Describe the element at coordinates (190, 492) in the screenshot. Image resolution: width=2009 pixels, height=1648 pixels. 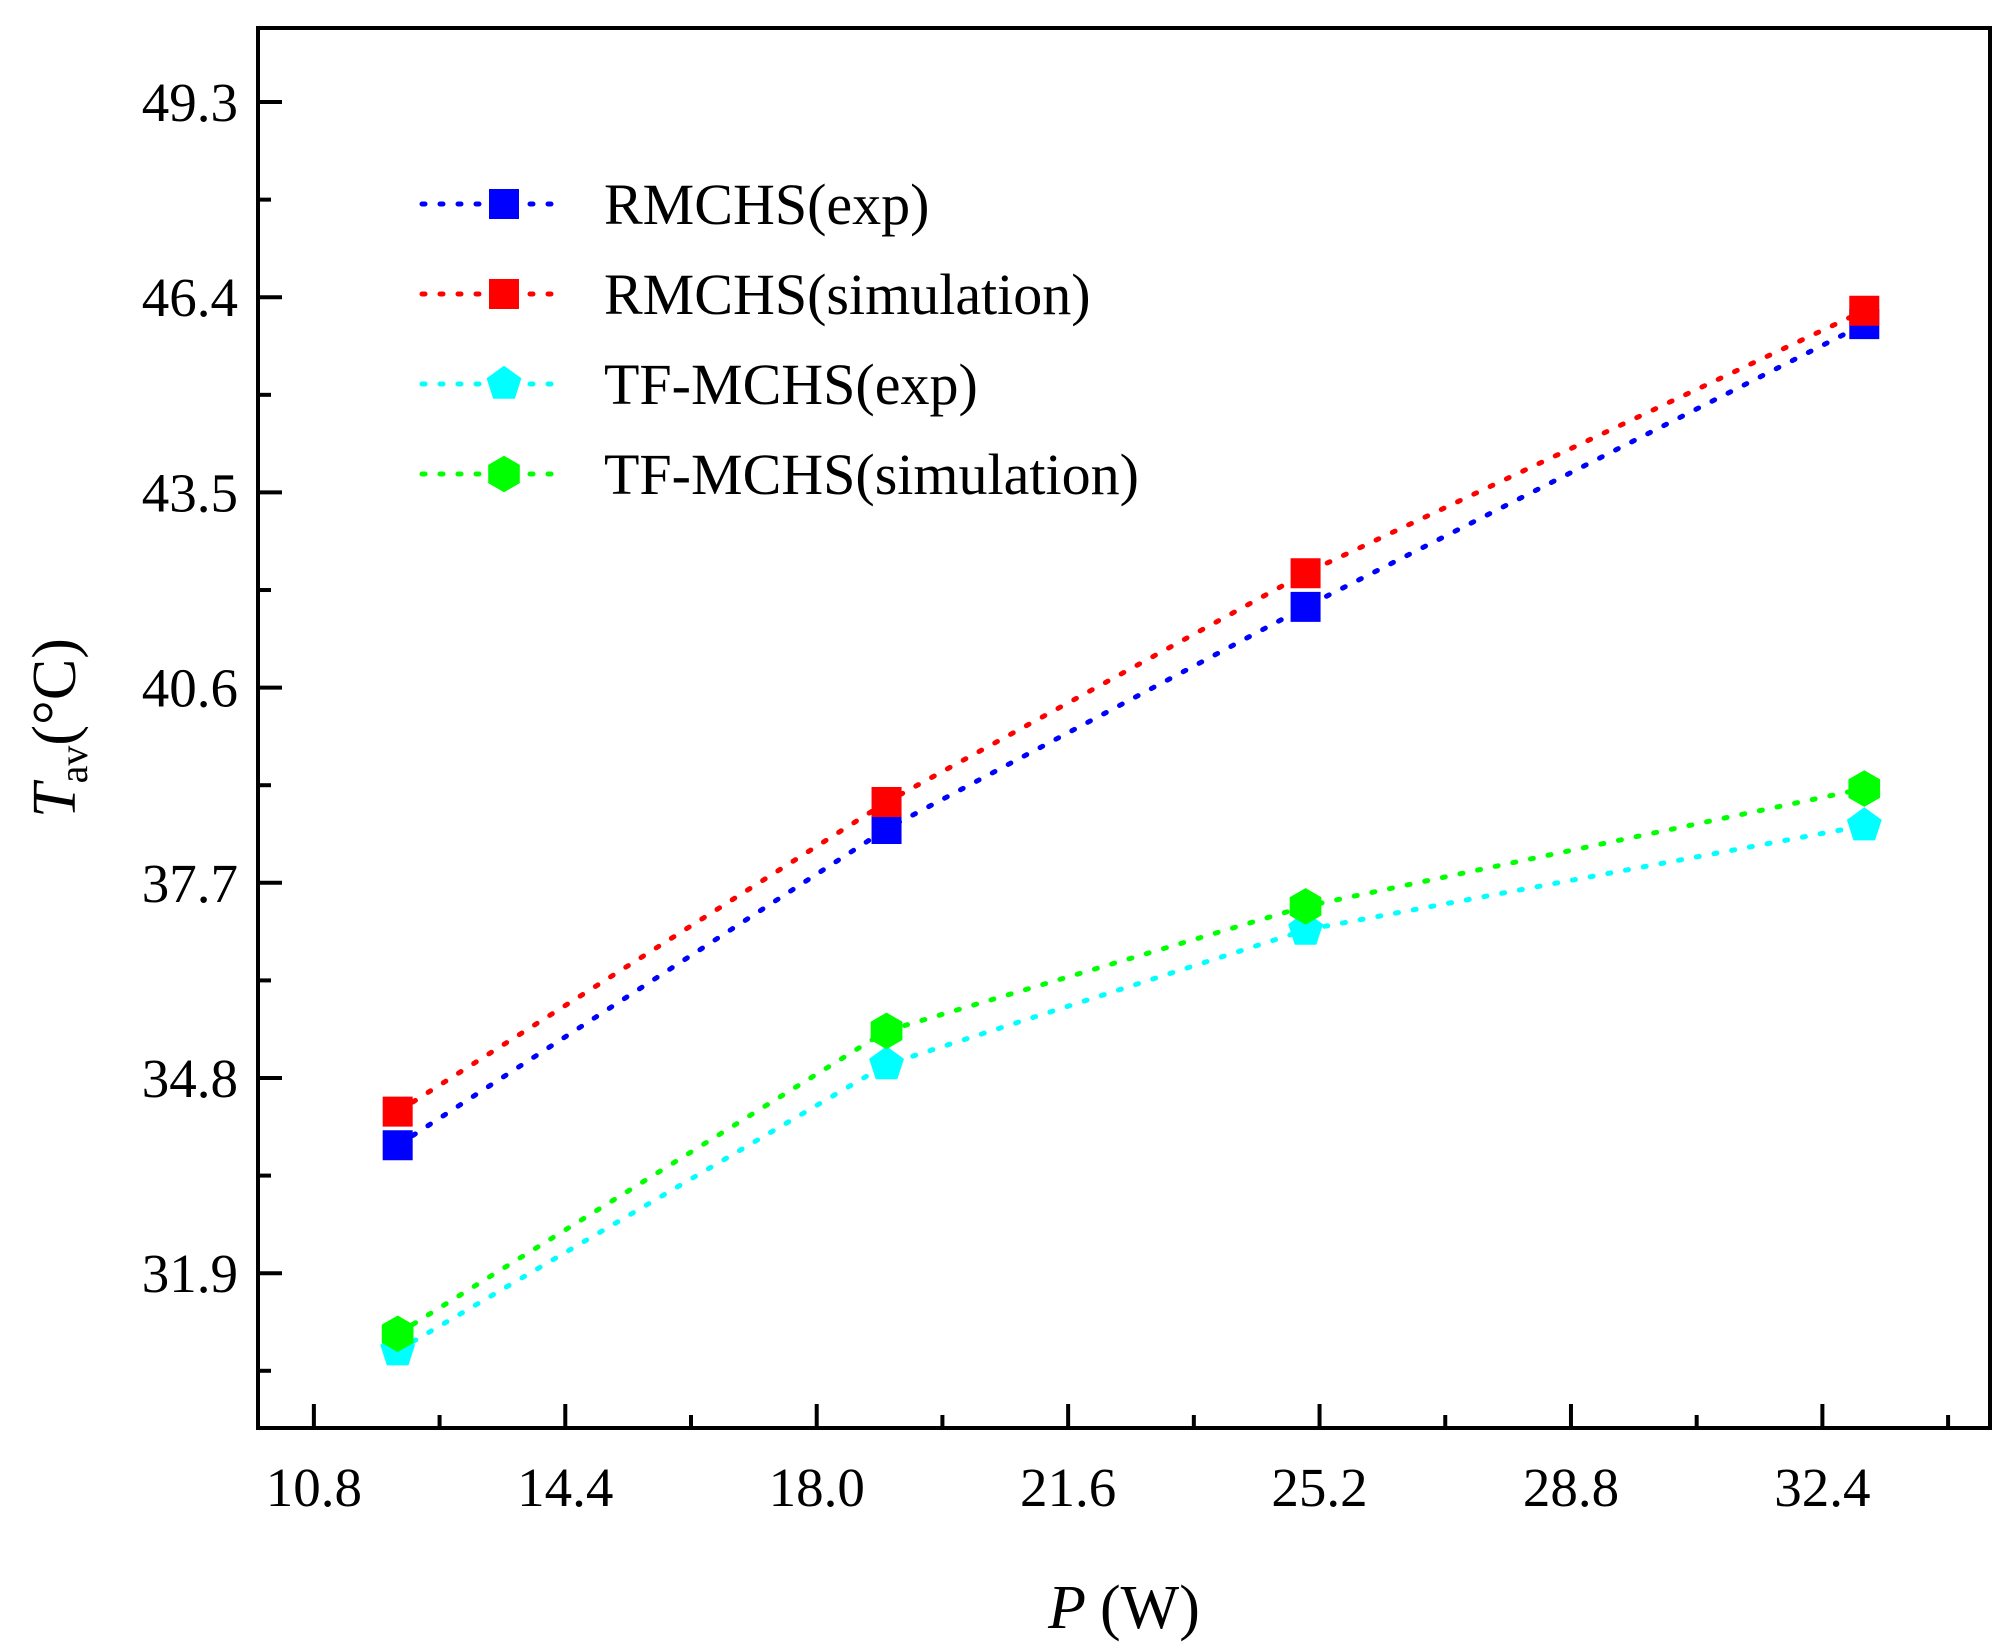
I see `y-tick-label: 43.5` at that location.